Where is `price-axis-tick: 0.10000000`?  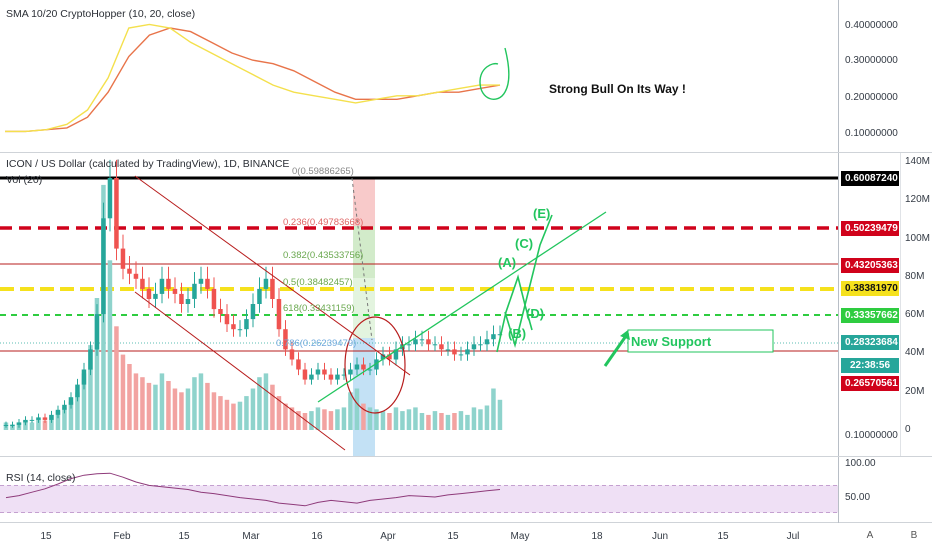
price-axis-tick: 0.10000000 is located at coordinates (871, 435).